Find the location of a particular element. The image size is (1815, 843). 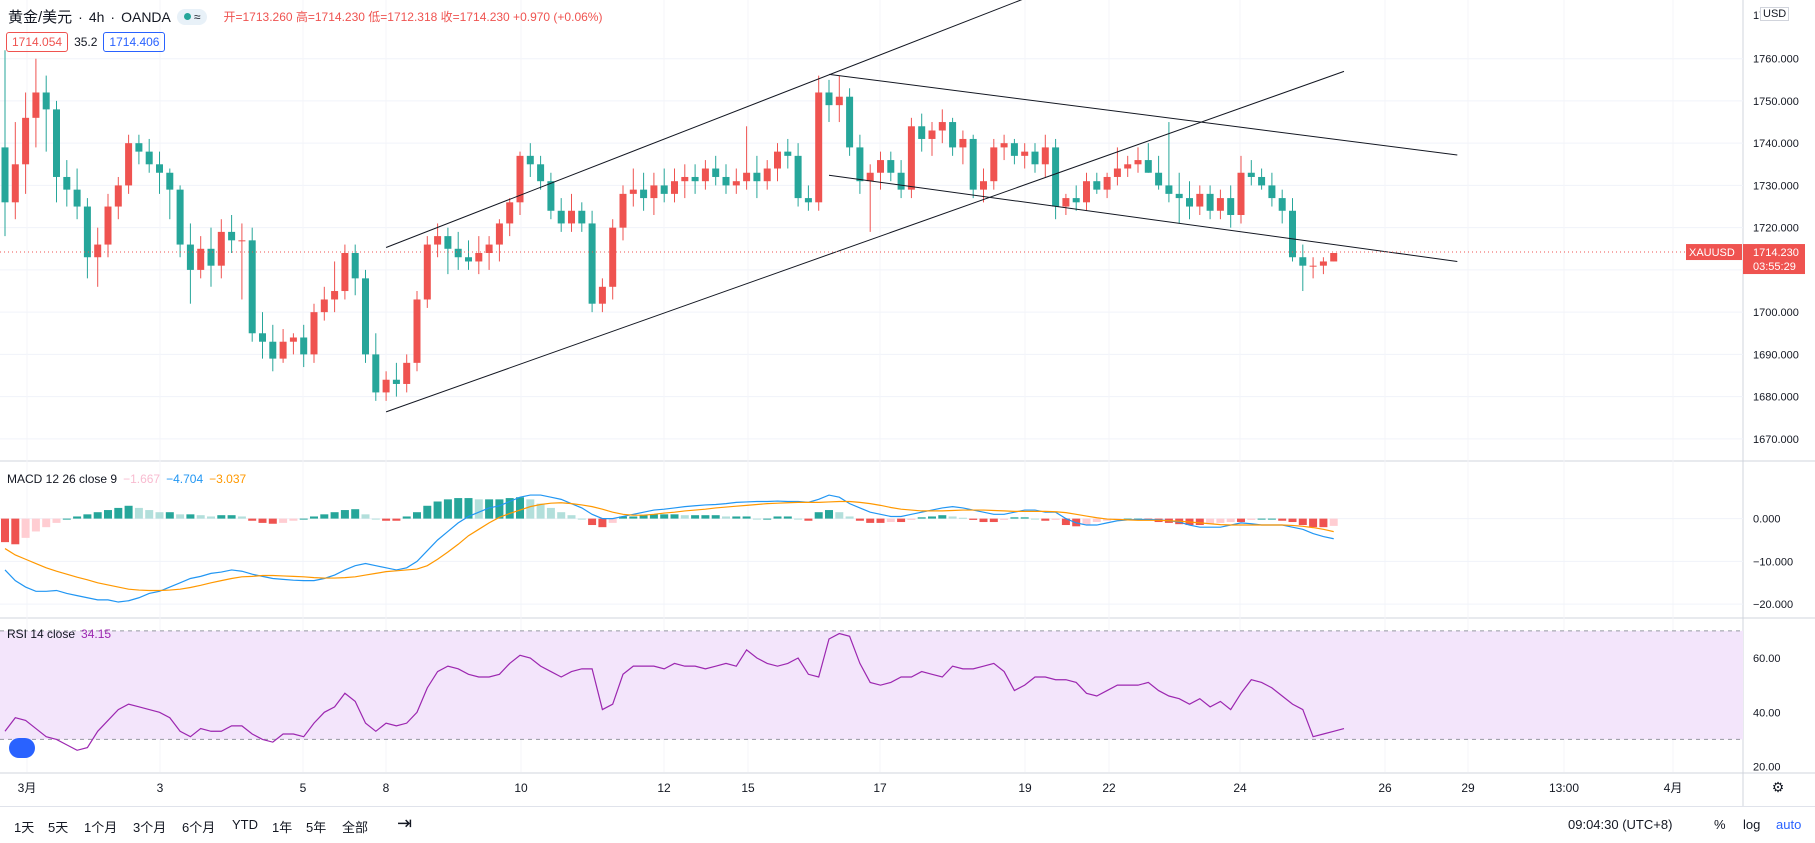

time-tick-label: 15 is located at coordinates (748, 788).